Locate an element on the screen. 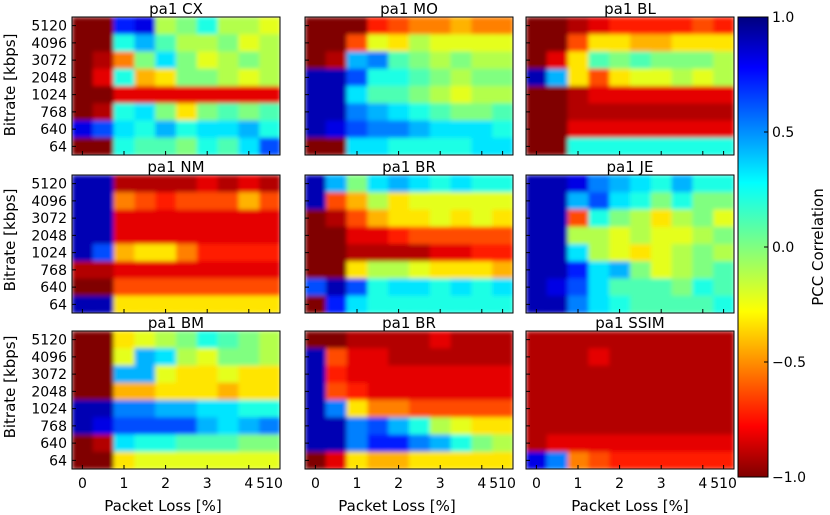 This screenshot has height=515, width=830. panel-title: pa1 CX is located at coordinates (176, 9).